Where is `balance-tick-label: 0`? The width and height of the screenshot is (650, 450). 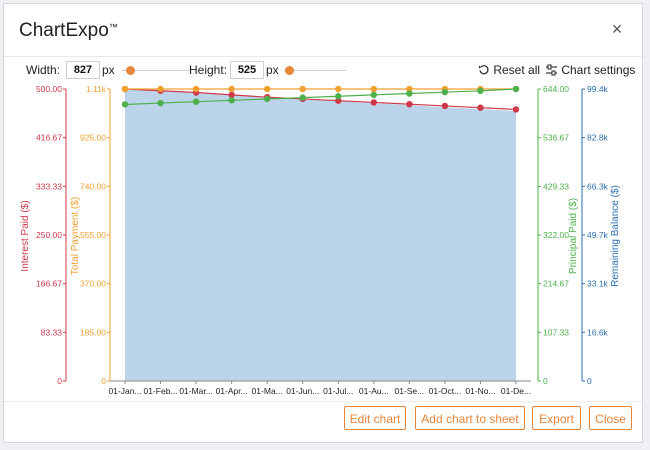 balance-tick-label: 0 is located at coordinates (589, 381).